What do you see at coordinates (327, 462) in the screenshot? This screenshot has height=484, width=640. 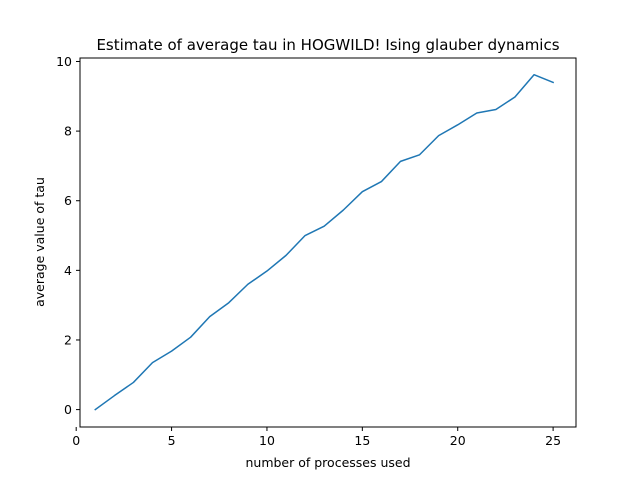 I see `x-axis-label: number of processes used` at bounding box center [327, 462].